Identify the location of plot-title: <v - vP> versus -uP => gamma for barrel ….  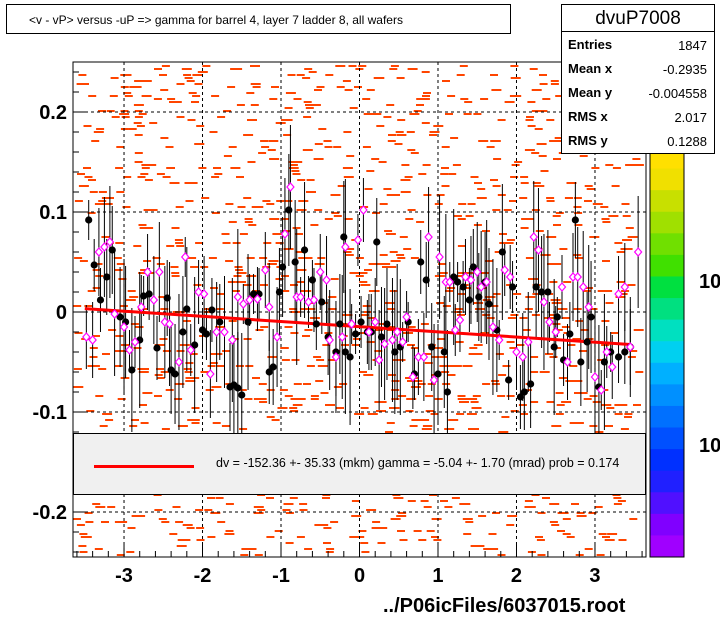
(258, 19).